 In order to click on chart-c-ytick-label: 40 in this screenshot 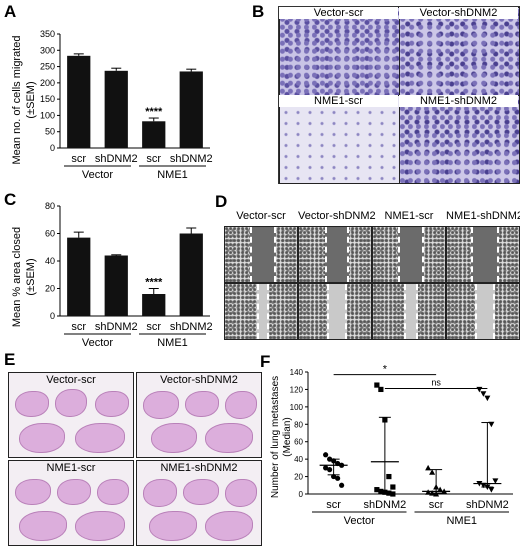, I will do `click(50, 261)`.